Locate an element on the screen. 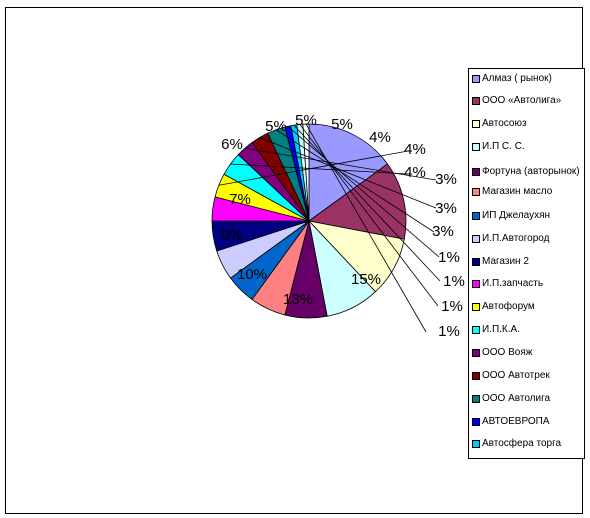 Image resolution: width=590 pixels, height=518 pixels. legend-label: ООО Автотрек is located at coordinates (516, 375).